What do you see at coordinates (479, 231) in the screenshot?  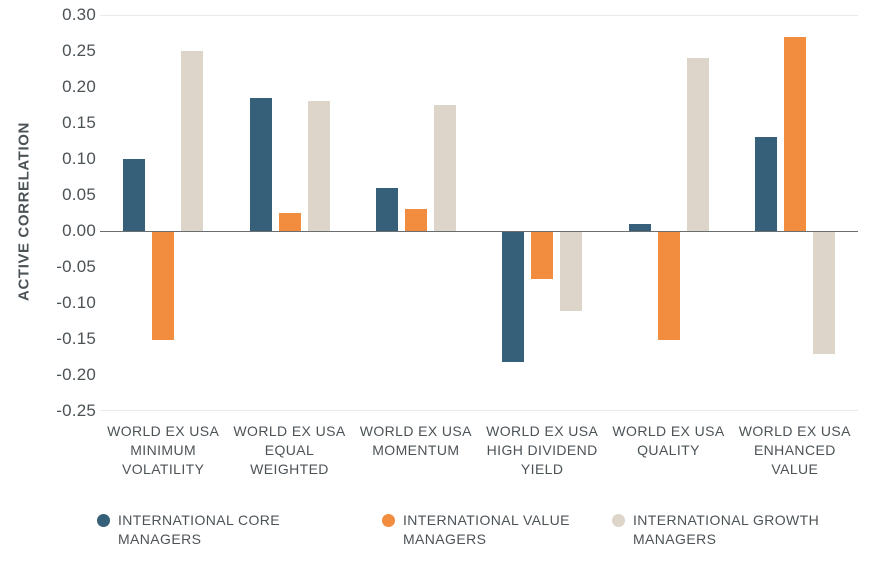 I see `zero-axis-line` at bounding box center [479, 231].